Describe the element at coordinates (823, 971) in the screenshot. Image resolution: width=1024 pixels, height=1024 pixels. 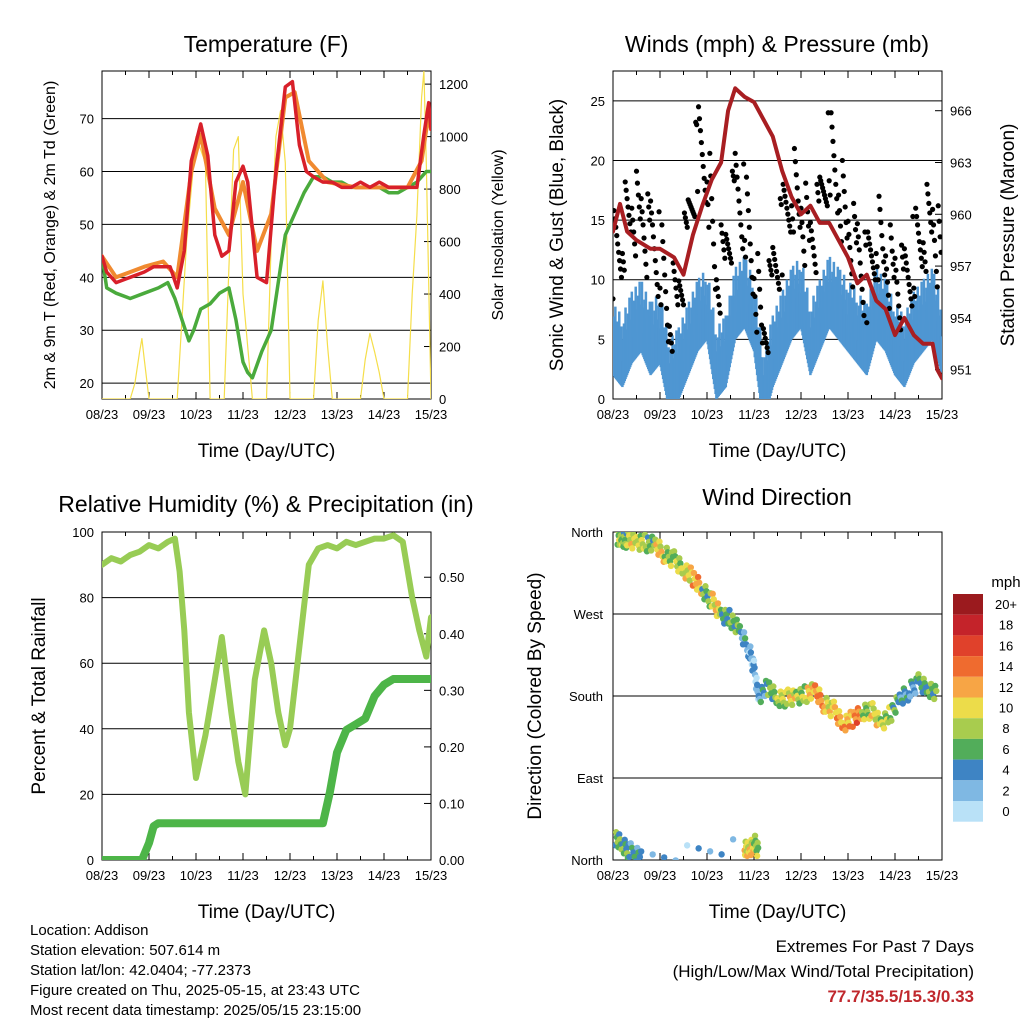
I see `extremes-subheading: (High/Low/Max Wind/Total Precipitation)` at that location.